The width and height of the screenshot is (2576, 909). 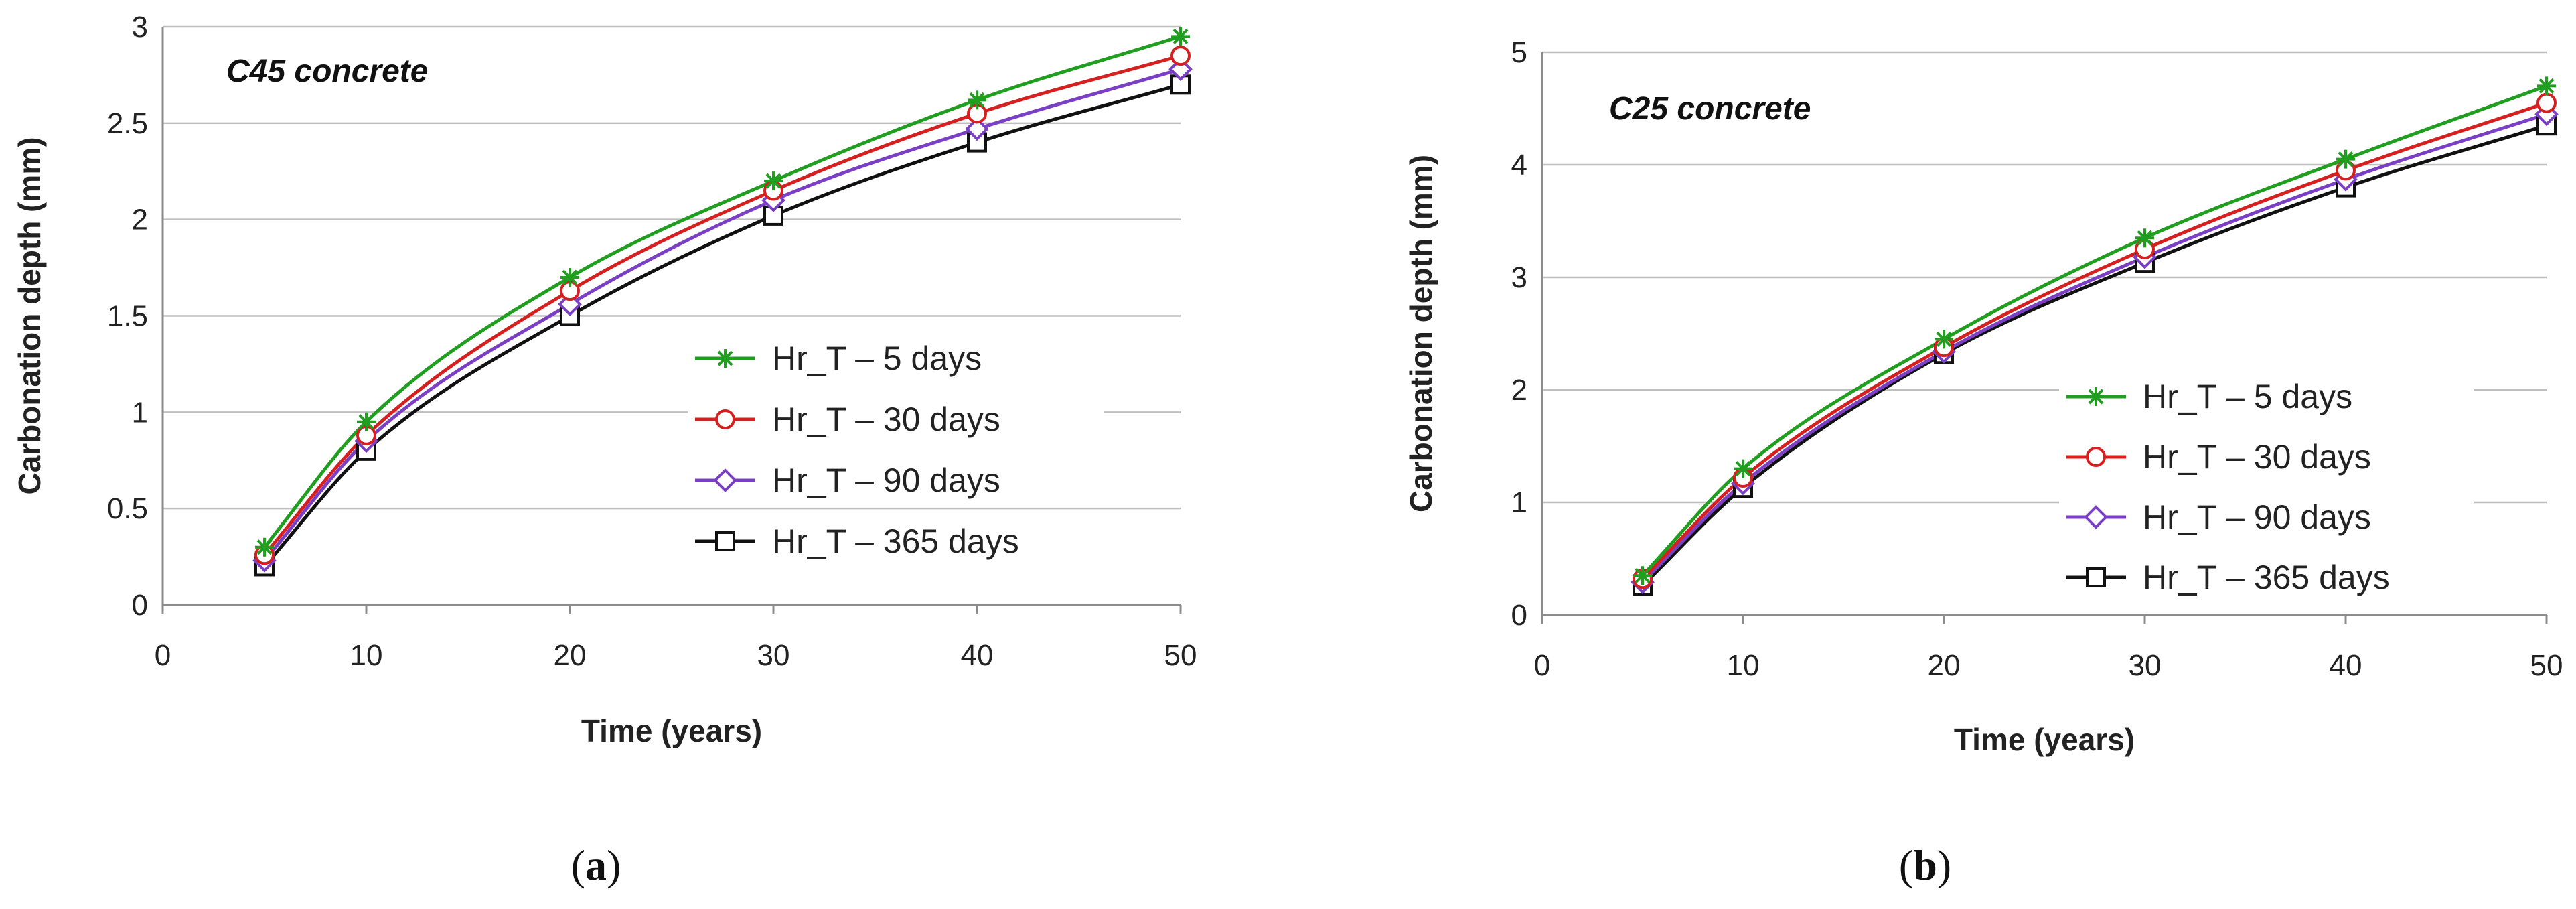 What do you see at coordinates (596, 865) in the screenshot?
I see `panel-caption-a: (a)` at bounding box center [596, 865].